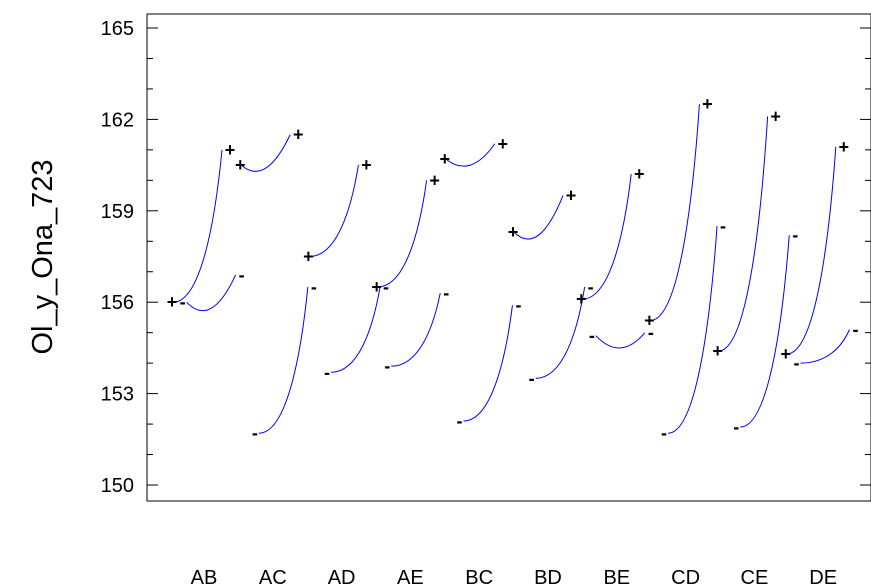 The height and width of the screenshot is (587, 871). Describe the element at coordinates (342, 577) in the screenshot. I see `category-label-ad: AD` at that location.